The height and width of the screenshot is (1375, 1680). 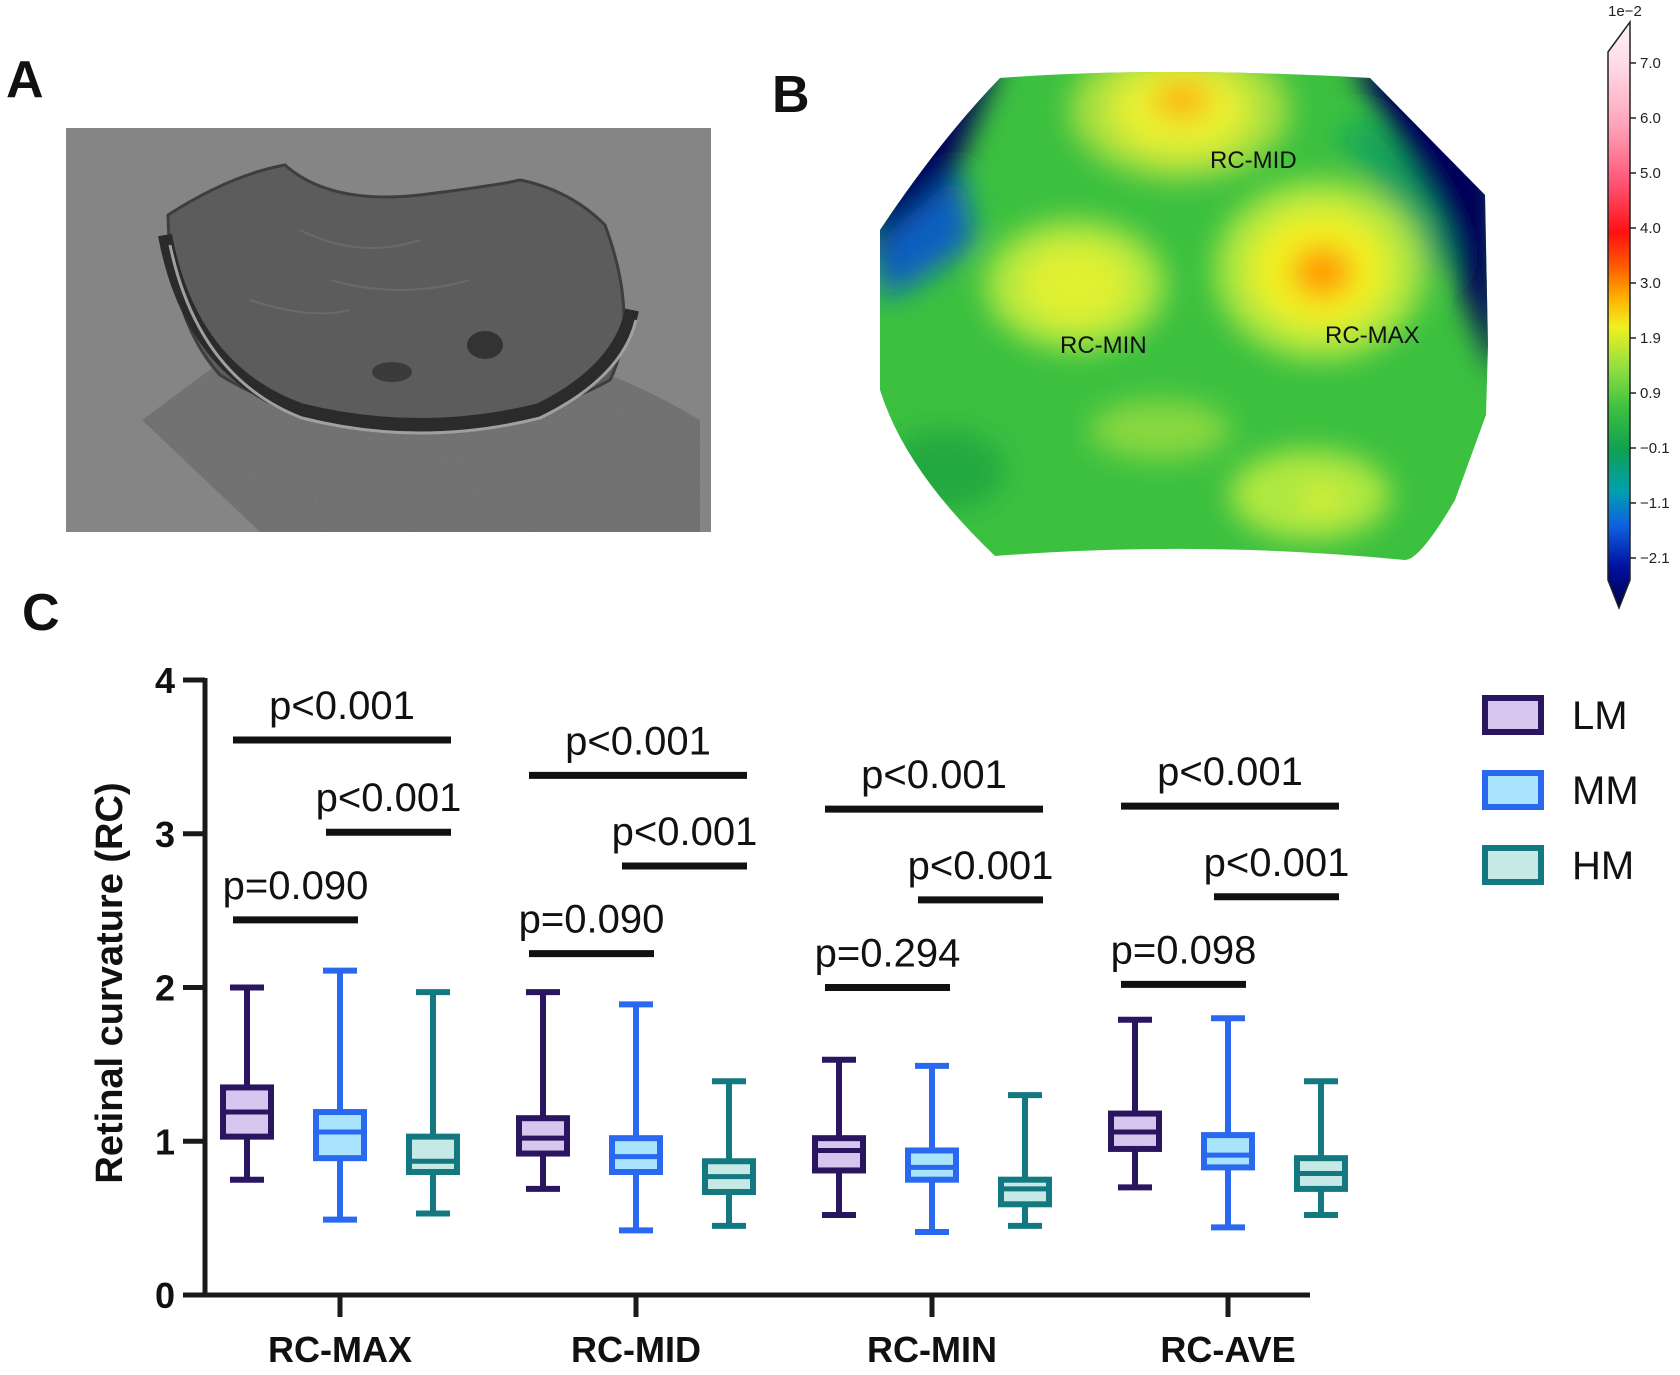 I want to click on significance-label: p=0.098, so click(x=1184, y=950).